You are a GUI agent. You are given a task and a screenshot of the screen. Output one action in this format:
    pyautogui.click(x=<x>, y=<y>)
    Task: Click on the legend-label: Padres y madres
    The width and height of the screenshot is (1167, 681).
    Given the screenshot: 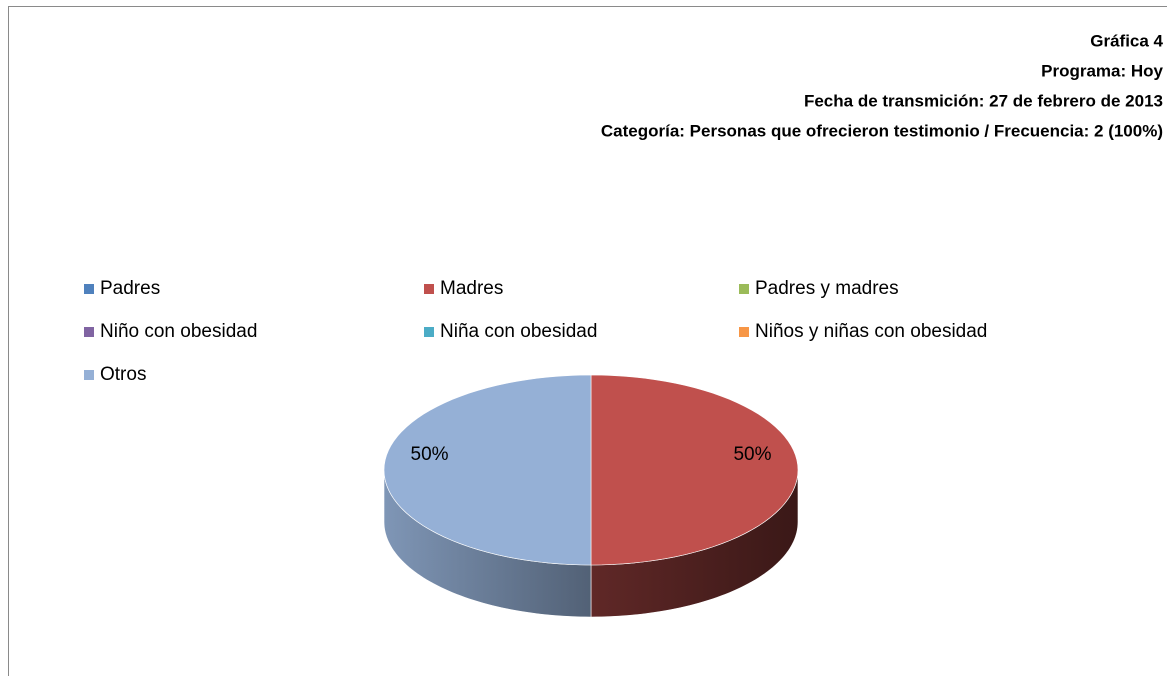 What is the action you would take?
    pyautogui.click(x=827, y=288)
    